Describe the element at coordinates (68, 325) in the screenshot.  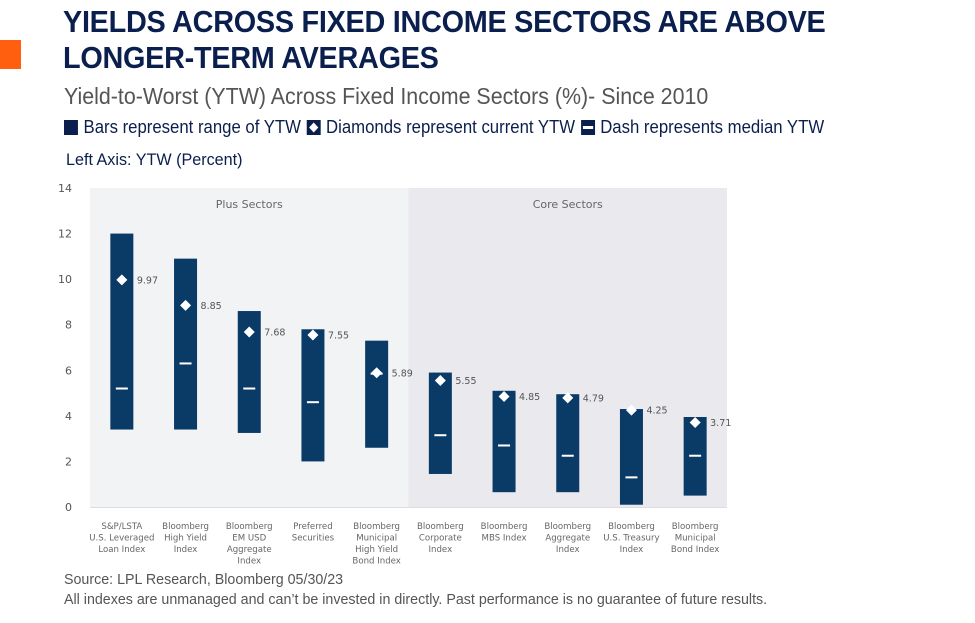
I see `y-tick-label: 8` at that location.